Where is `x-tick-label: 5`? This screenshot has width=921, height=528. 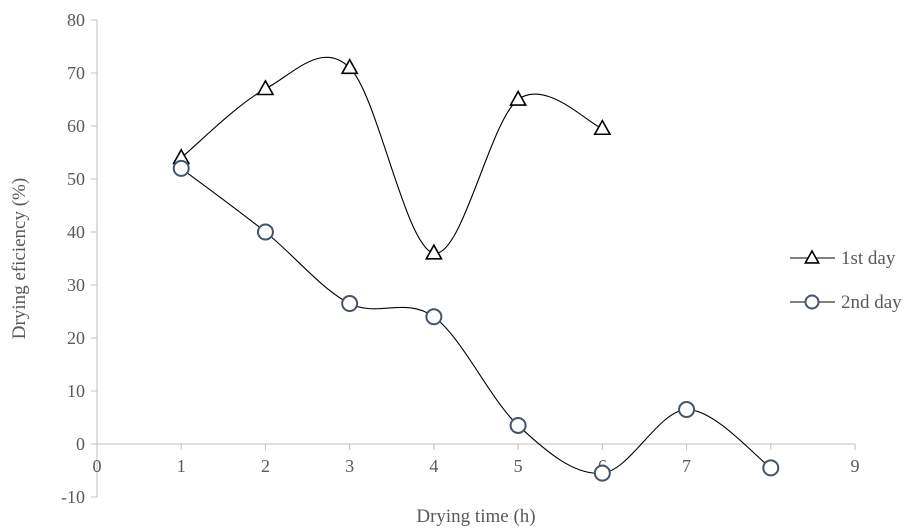
x-tick-label: 5 is located at coordinates (518, 466).